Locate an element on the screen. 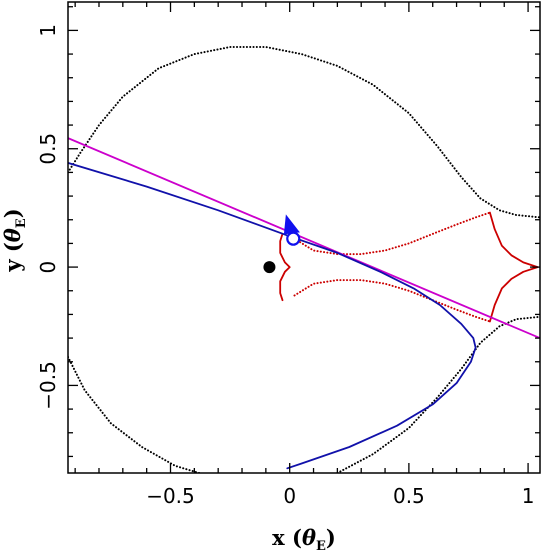  x-axis-label-close: ) is located at coordinates (331, 537).